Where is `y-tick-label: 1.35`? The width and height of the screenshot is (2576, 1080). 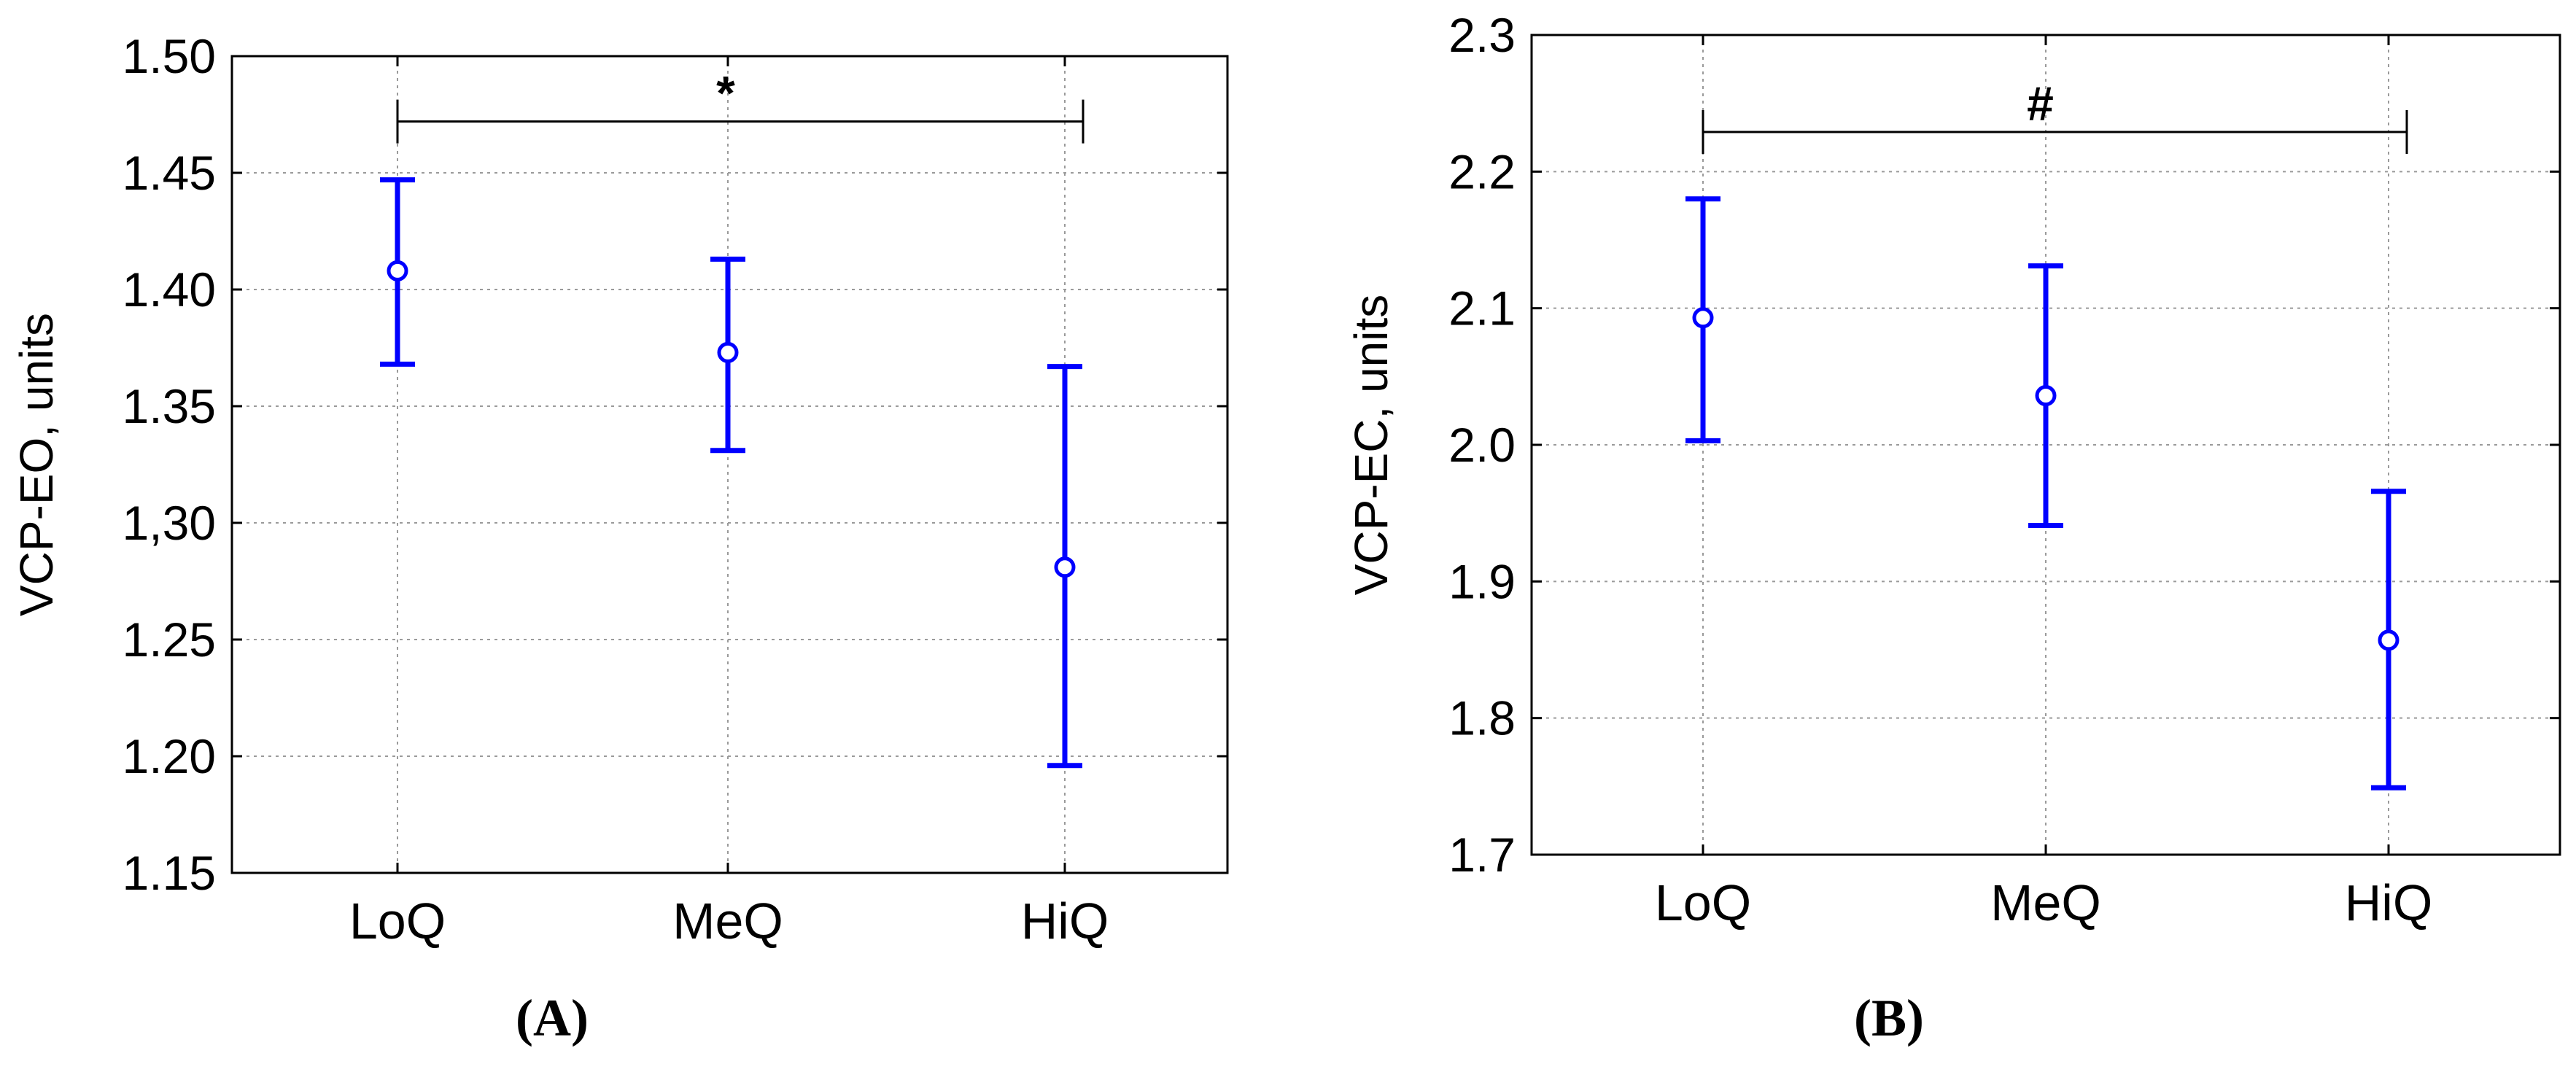 y-tick-label: 1.35 is located at coordinates (169, 406).